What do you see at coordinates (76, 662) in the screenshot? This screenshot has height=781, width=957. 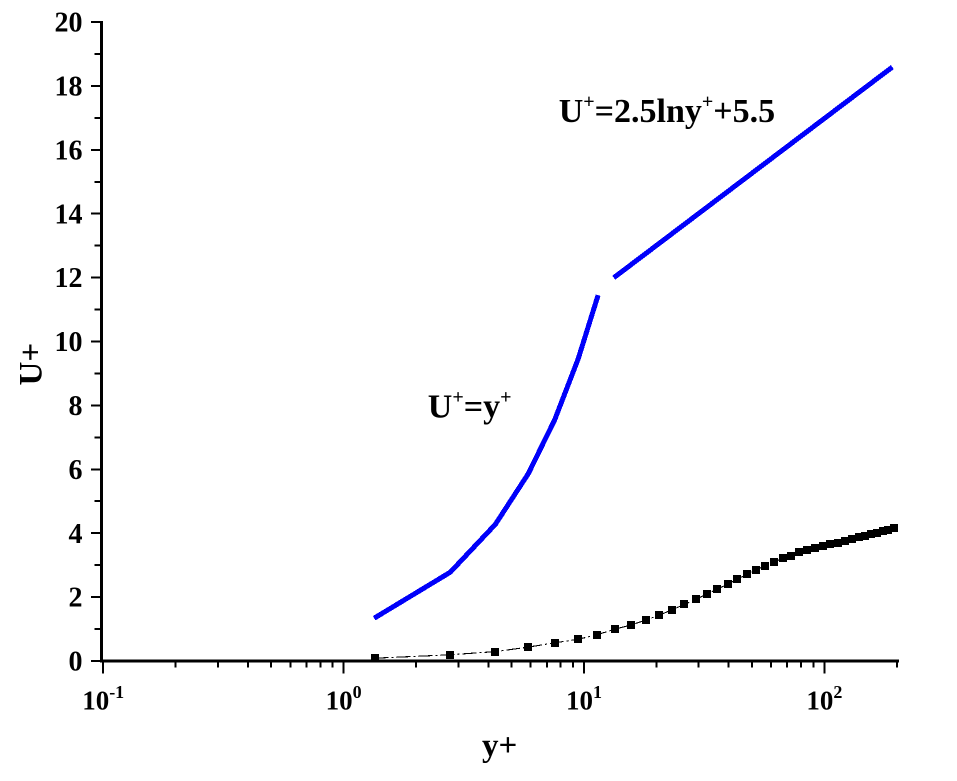 I see `svg-text: 0` at bounding box center [76, 662].